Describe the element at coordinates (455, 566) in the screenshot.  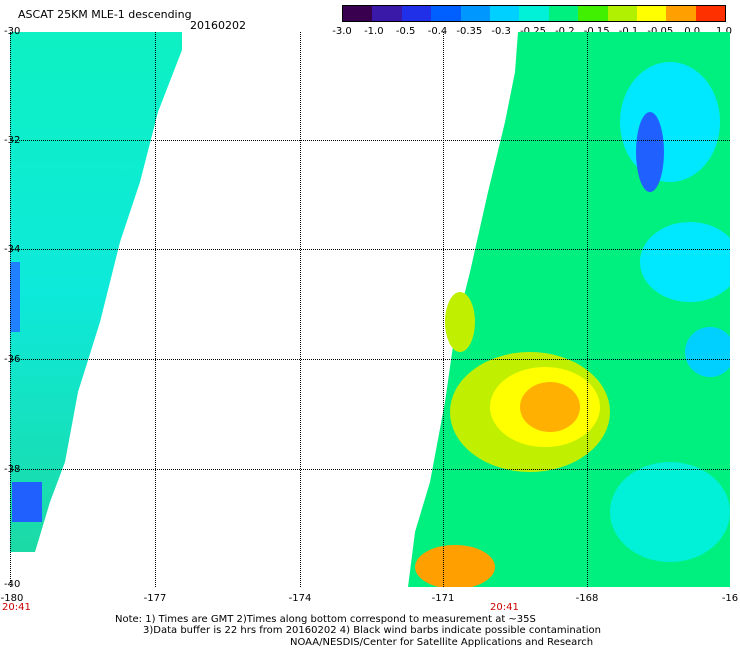
I see `orange-region-lower` at that location.